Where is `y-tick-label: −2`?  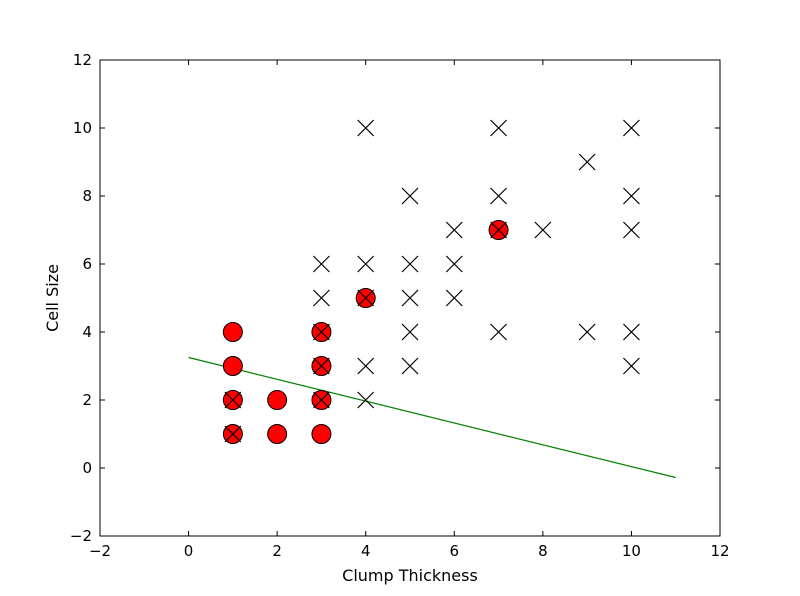
y-tick-label: −2 is located at coordinates (81, 536).